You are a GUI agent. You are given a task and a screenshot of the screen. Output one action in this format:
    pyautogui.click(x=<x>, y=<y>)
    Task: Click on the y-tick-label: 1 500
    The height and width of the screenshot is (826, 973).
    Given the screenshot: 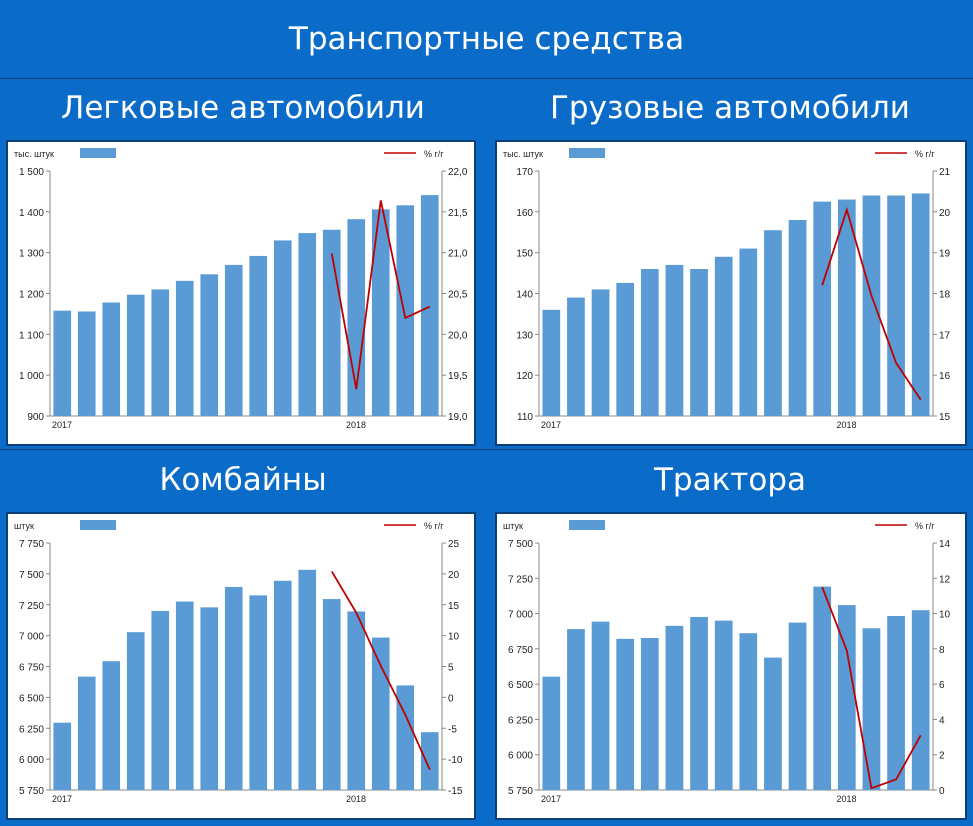 What is the action you would take?
    pyautogui.click(x=31, y=172)
    